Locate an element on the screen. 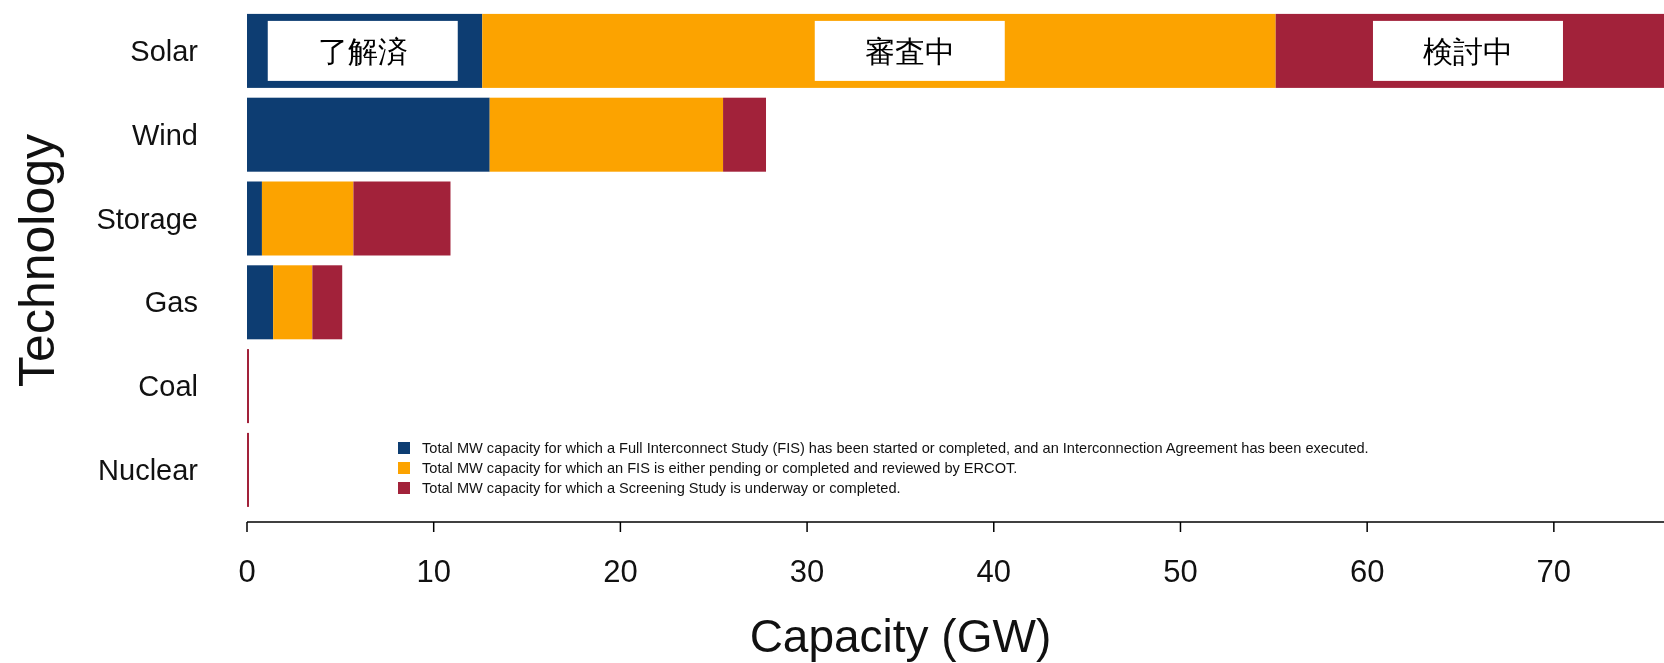  x-tick-label: 50 is located at coordinates (1180, 571).